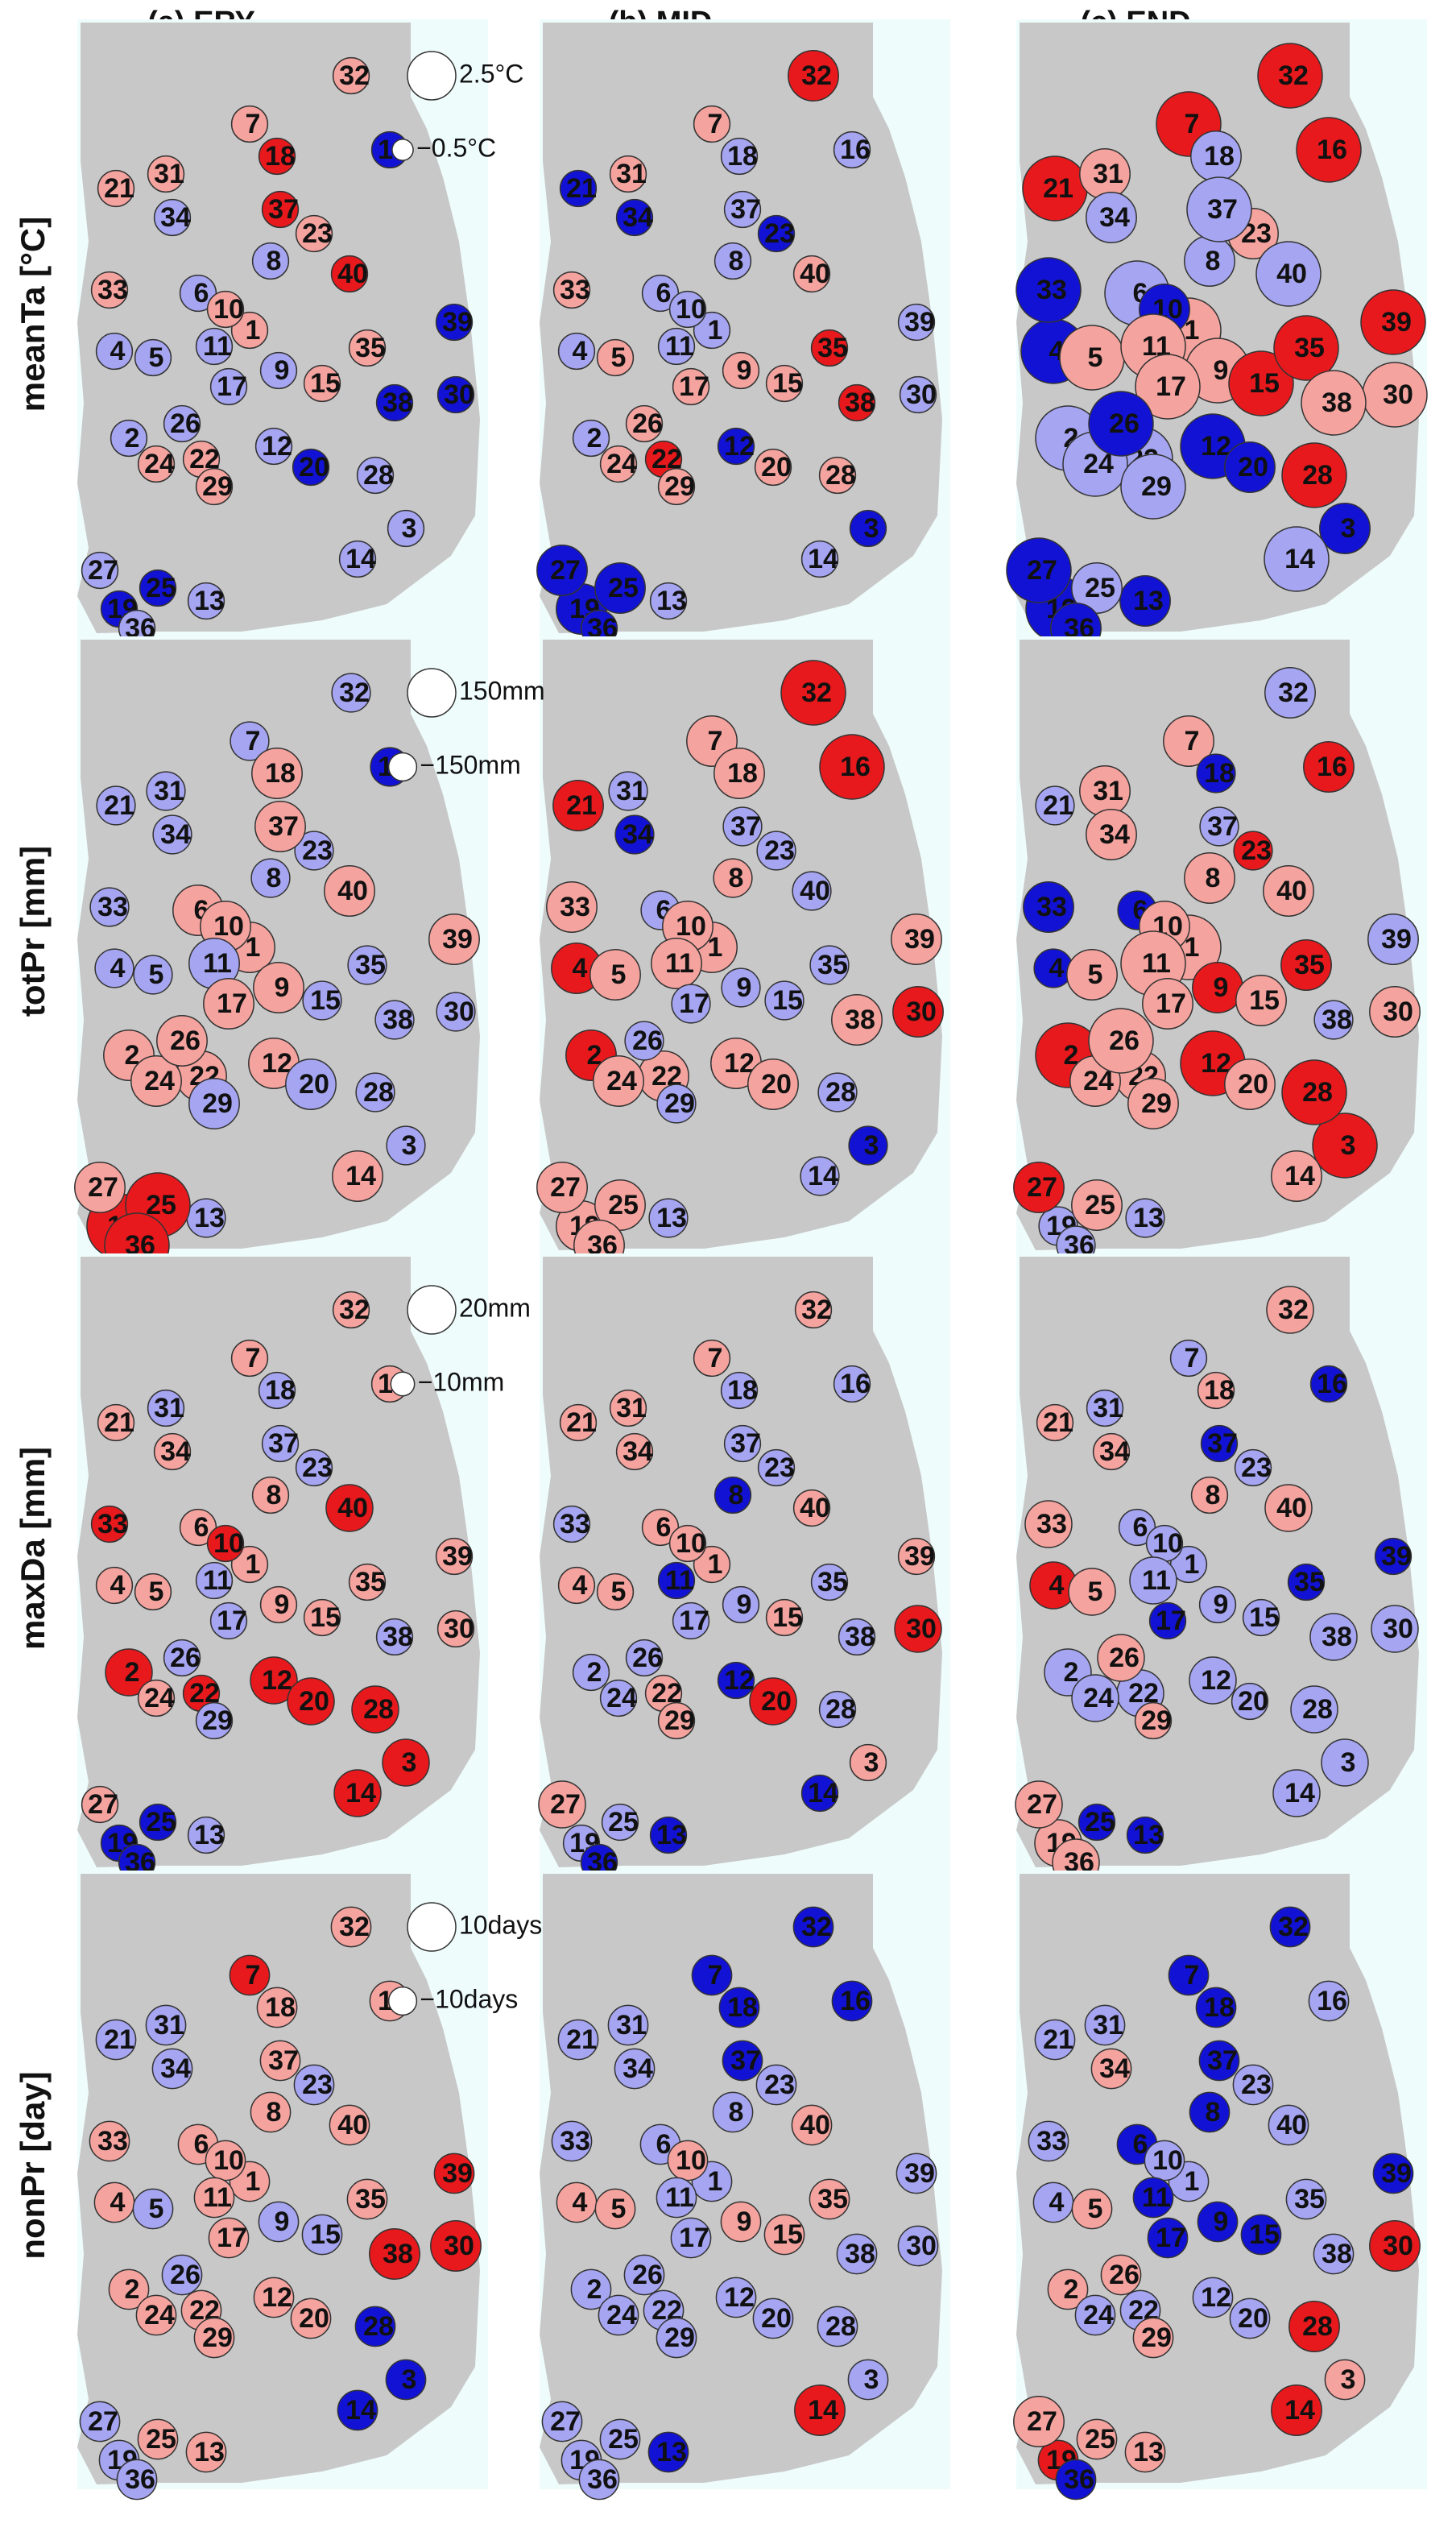  Describe the element at coordinates (379, 475) in the screenshot. I see `station-label: 28` at that location.